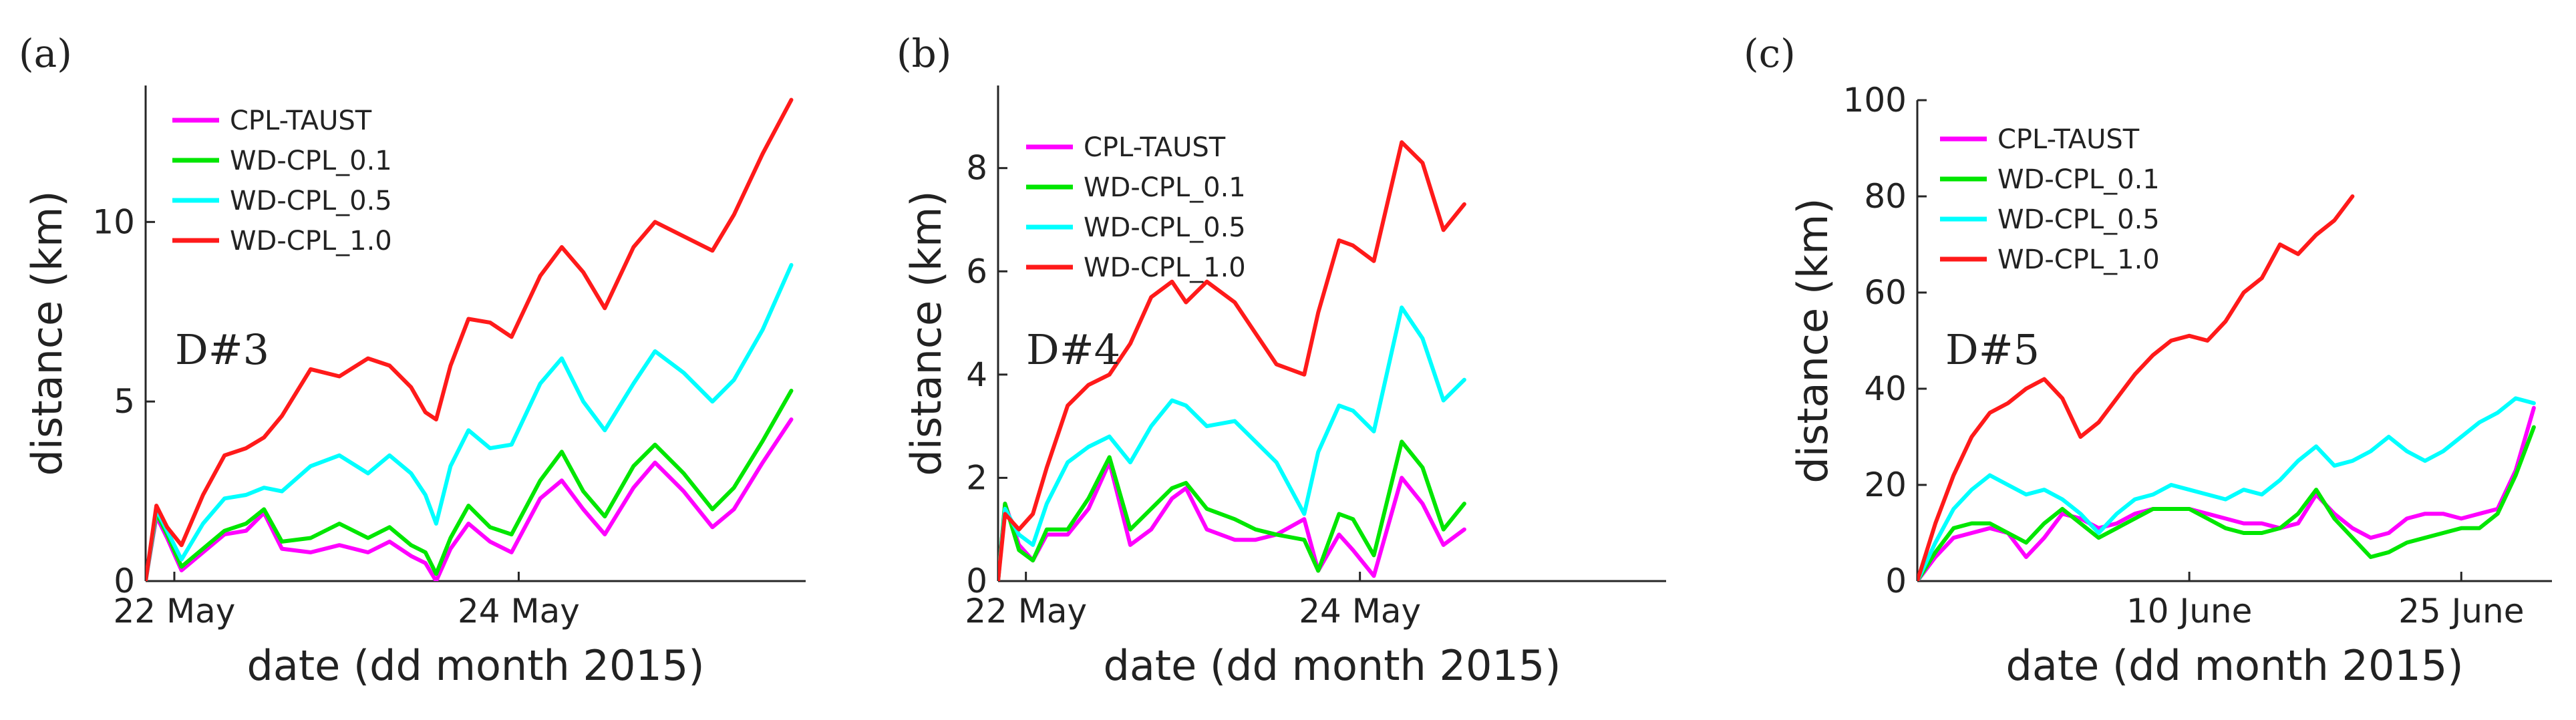 The image size is (2576, 720). Describe the element at coordinates (924, 53) in the screenshot. I see `panel-label: (b)` at that location.